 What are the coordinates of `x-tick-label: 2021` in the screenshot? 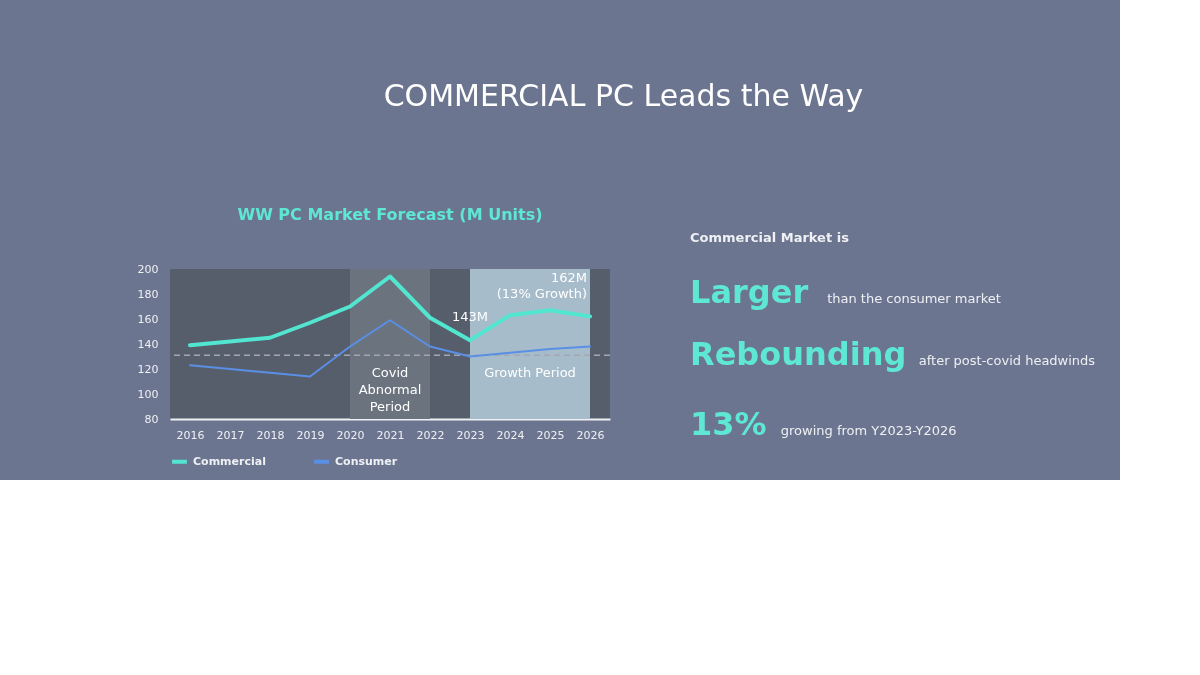 It's located at (390, 435).